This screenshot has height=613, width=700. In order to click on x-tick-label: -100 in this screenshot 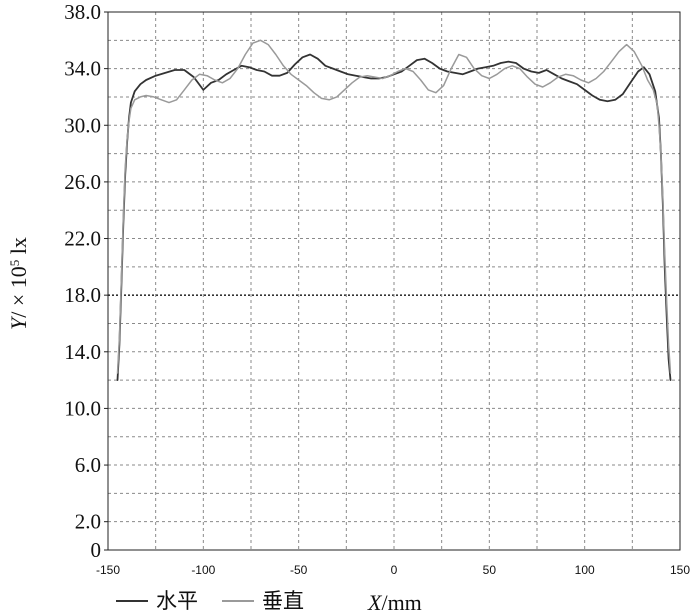, I will do `click(203, 570)`.